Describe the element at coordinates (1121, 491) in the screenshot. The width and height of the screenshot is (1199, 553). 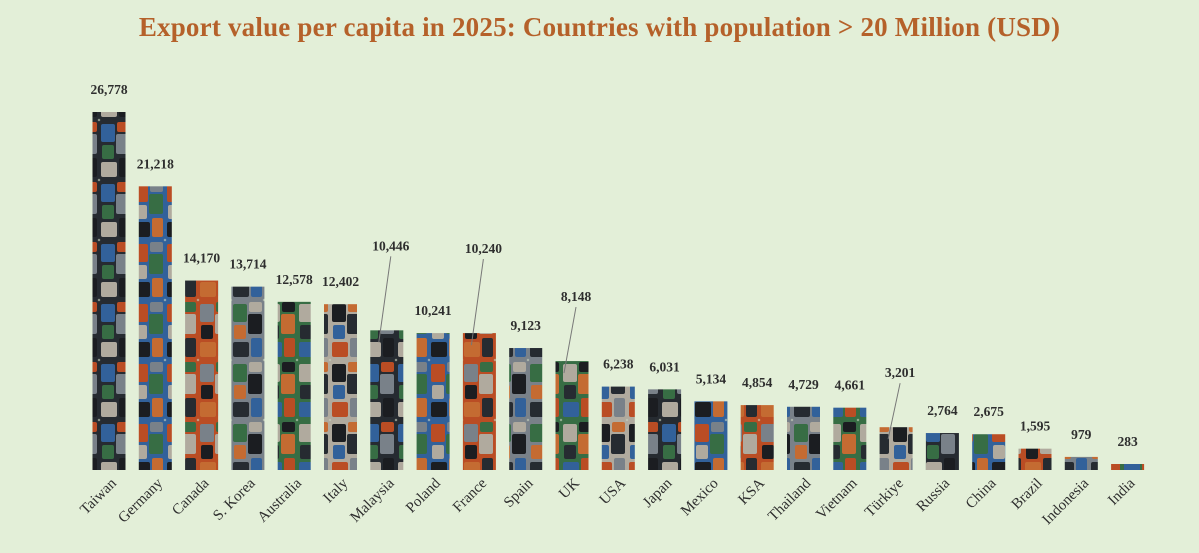
I see `category-label: India` at that location.